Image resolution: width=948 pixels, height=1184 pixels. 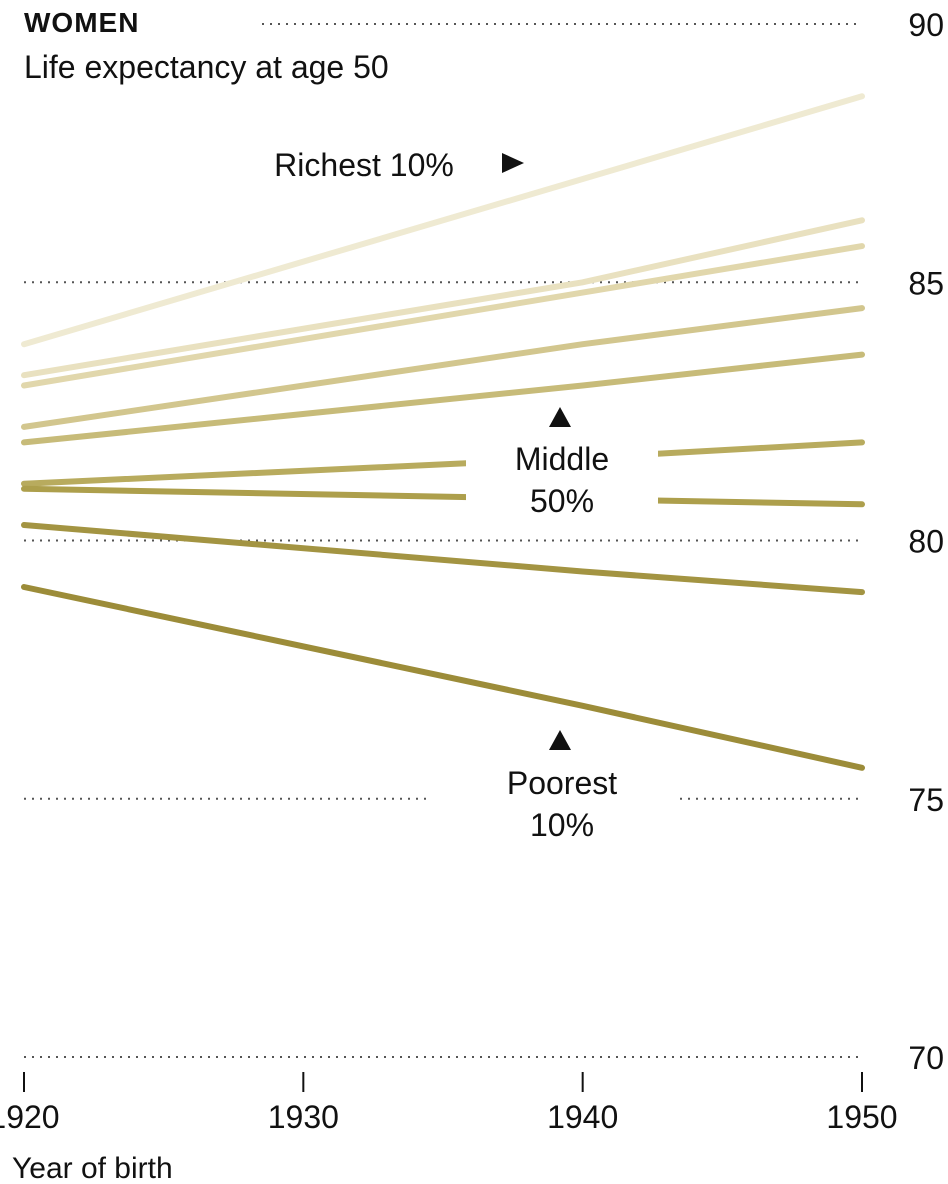 I want to click on y-tick-label: 90, so click(x=926, y=25).